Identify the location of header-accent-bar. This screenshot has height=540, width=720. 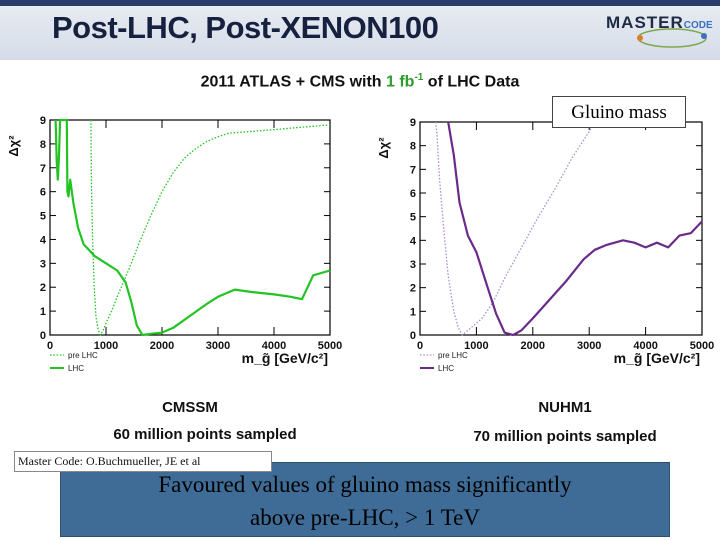
(360, 3).